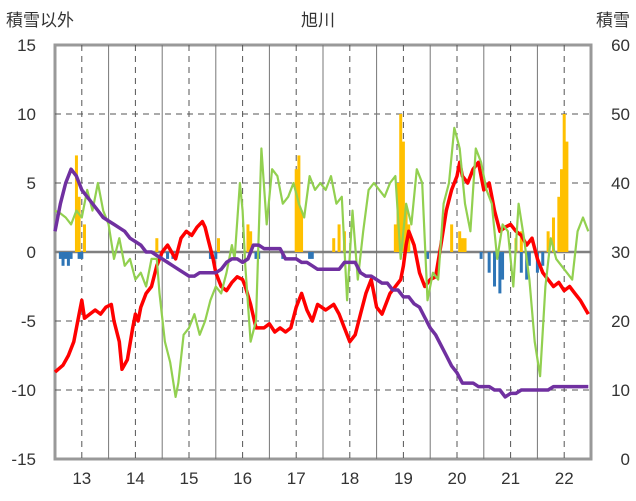 This screenshot has width=636, height=501. What do you see at coordinates (620, 45) in the screenshot?
I see `right-tick-label: 60` at bounding box center [620, 45].